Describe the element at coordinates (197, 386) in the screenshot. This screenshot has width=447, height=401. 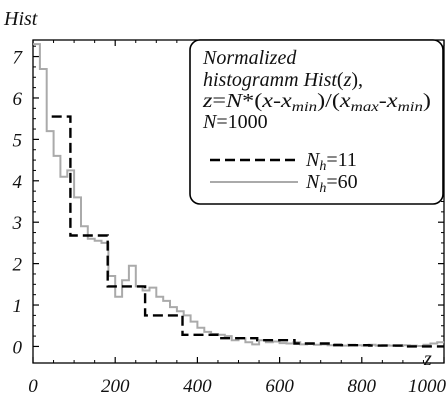
I see `x-tick-label: 400` at that location.